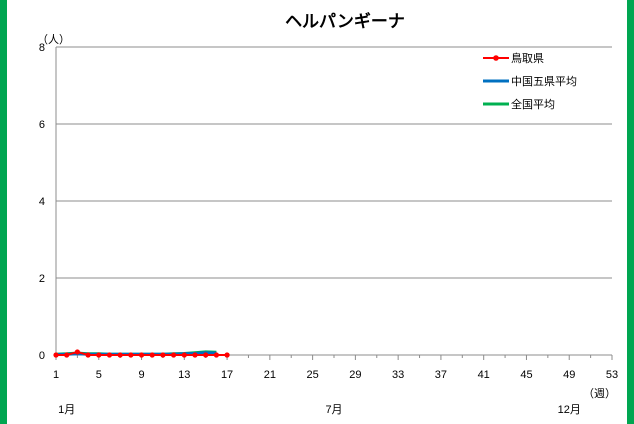 The image size is (634, 424). Describe the element at coordinates (42, 356) in the screenshot. I see `y-tick-label-0: 0` at that location.